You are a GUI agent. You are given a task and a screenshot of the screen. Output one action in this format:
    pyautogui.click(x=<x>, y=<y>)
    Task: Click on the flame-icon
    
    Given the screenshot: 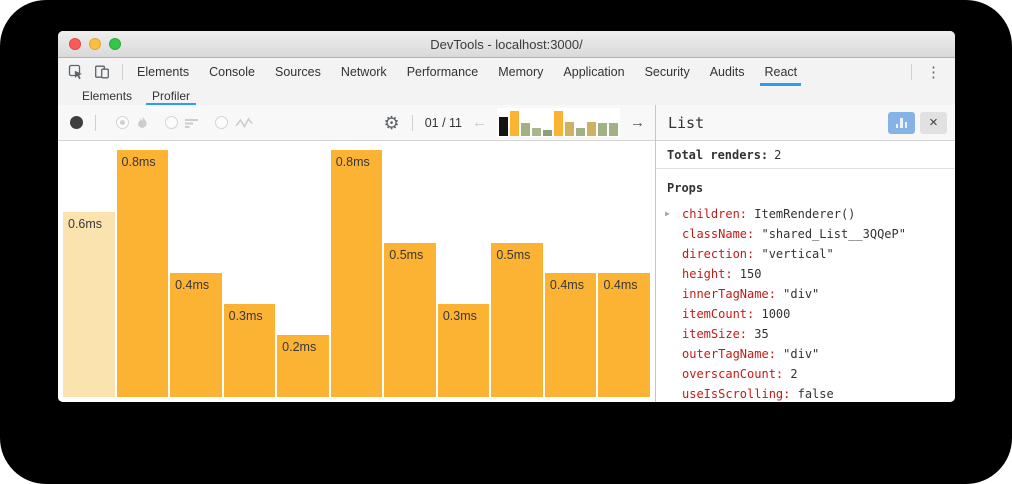 What is the action you would take?
    pyautogui.click(x=142, y=122)
    